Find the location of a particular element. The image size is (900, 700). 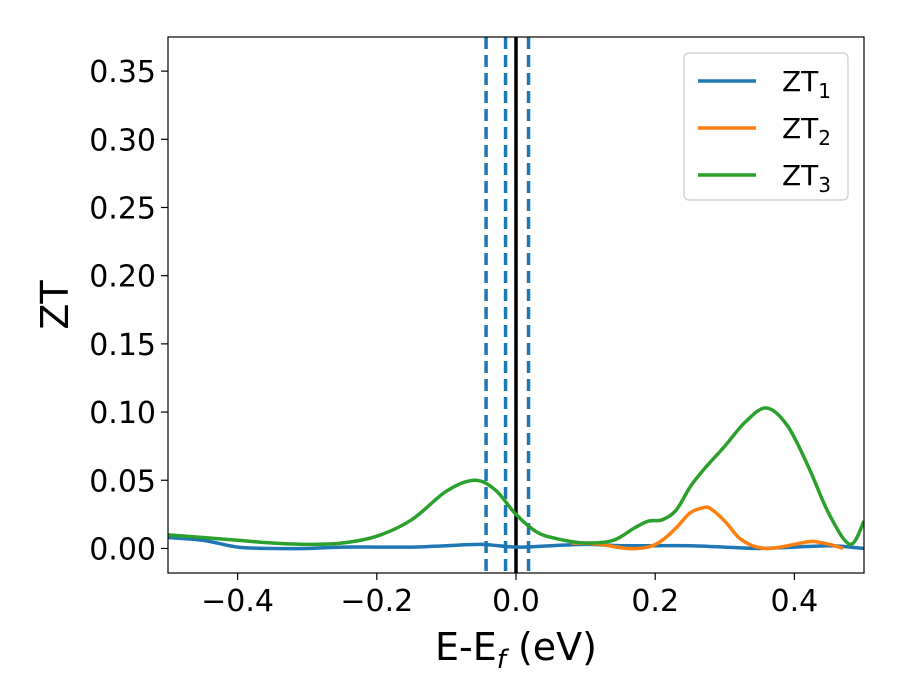

y-tick-label: 0.25 is located at coordinates (122, 208).